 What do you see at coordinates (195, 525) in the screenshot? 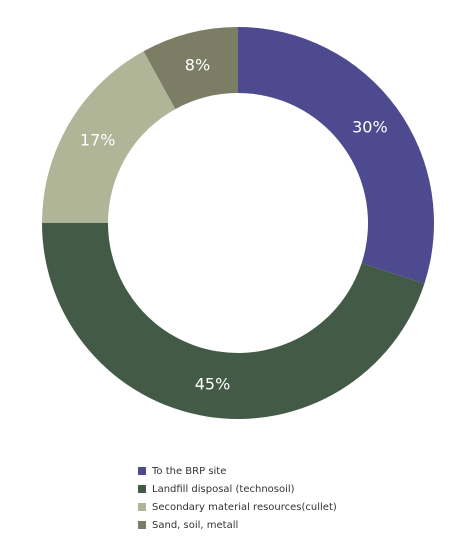
I see `legend-label: Sand, soil, metall` at bounding box center [195, 525].